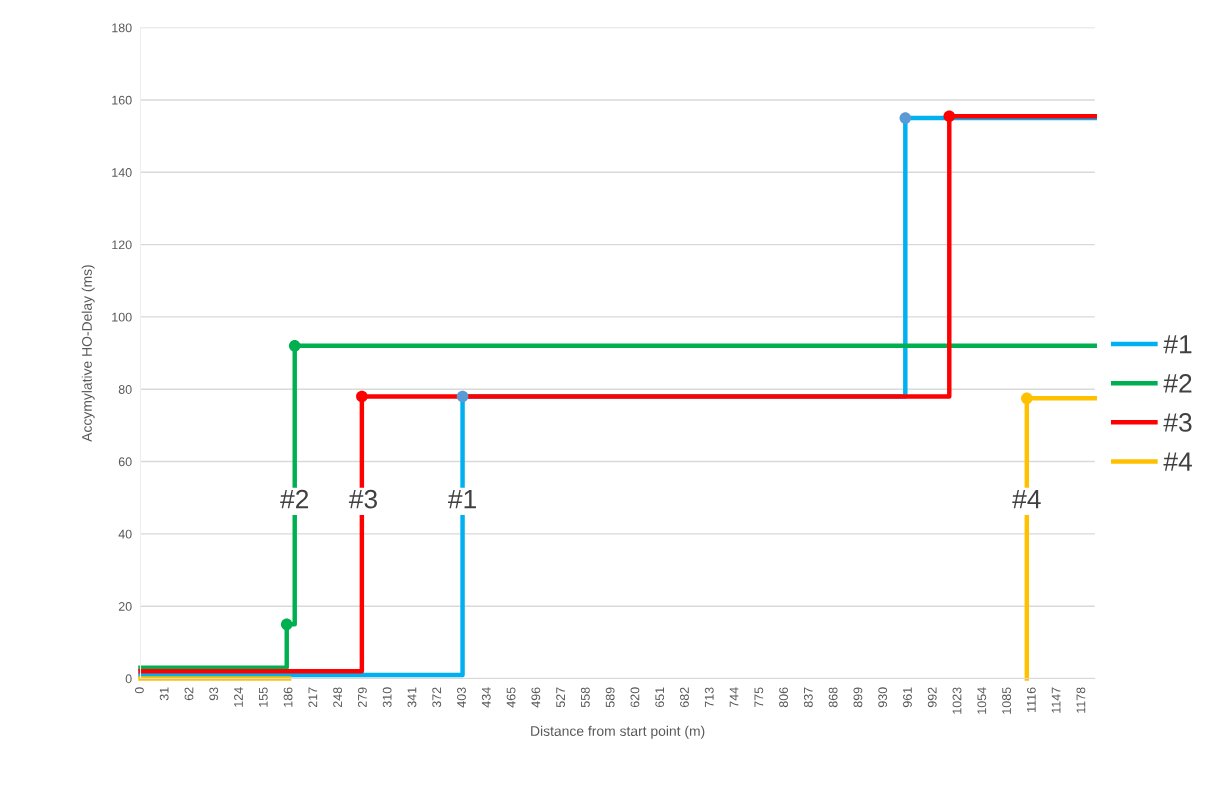 This screenshot has width=1211, height=789. What do you see at coordinates (412, 697) in the screenshot?
I see `x-tick-label: 341` at bounding box center [412, 697].